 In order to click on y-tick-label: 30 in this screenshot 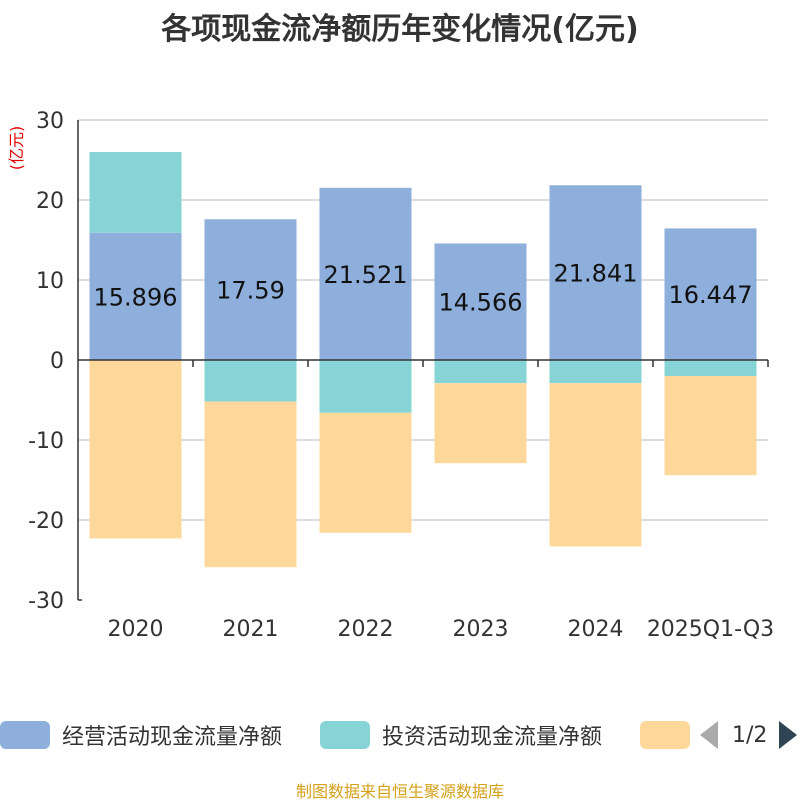, I will do `click(50, 121)`.